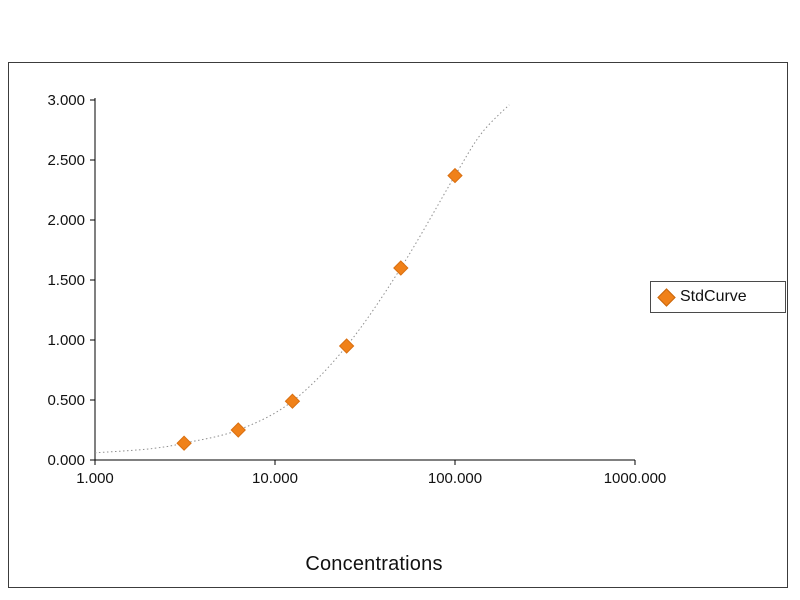 The width and height of the screenshot is (800, 600). I want to click on y-tick-label: 3.000, so click(66, 100).